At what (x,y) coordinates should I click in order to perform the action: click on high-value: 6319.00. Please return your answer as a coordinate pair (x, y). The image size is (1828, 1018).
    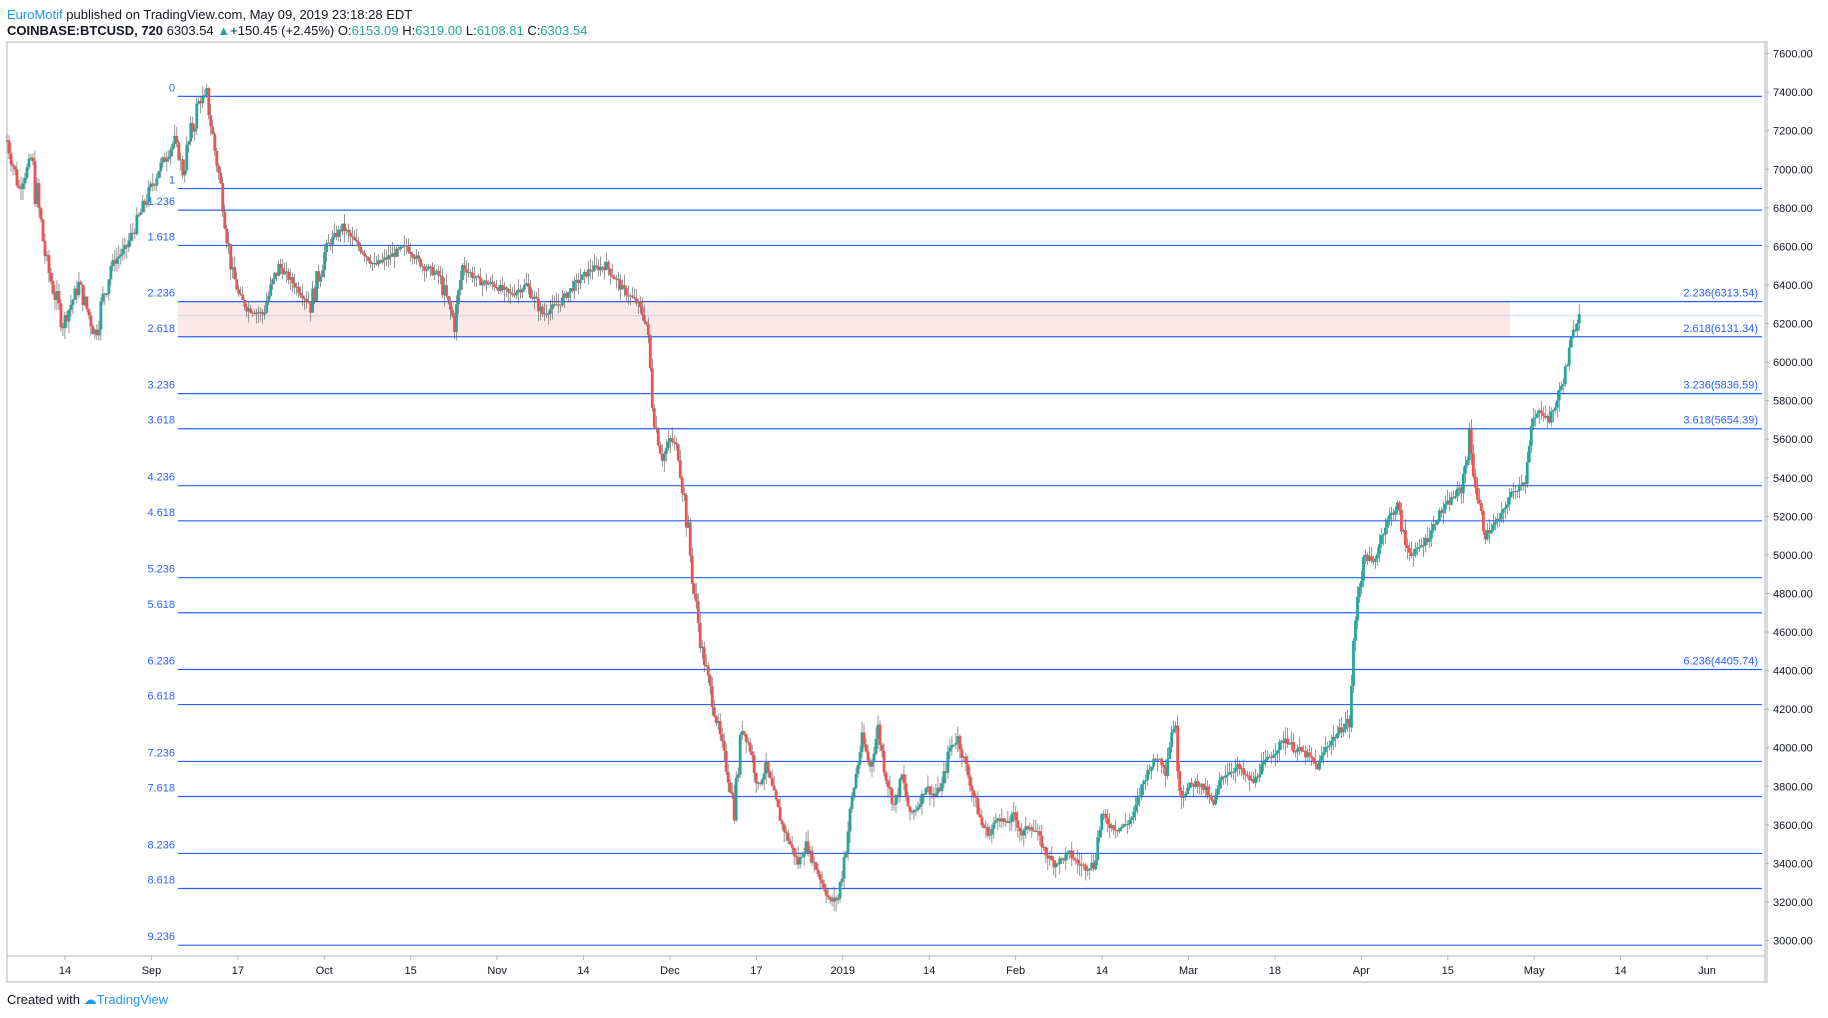
    Looking at the image, I should click on (439, 30).